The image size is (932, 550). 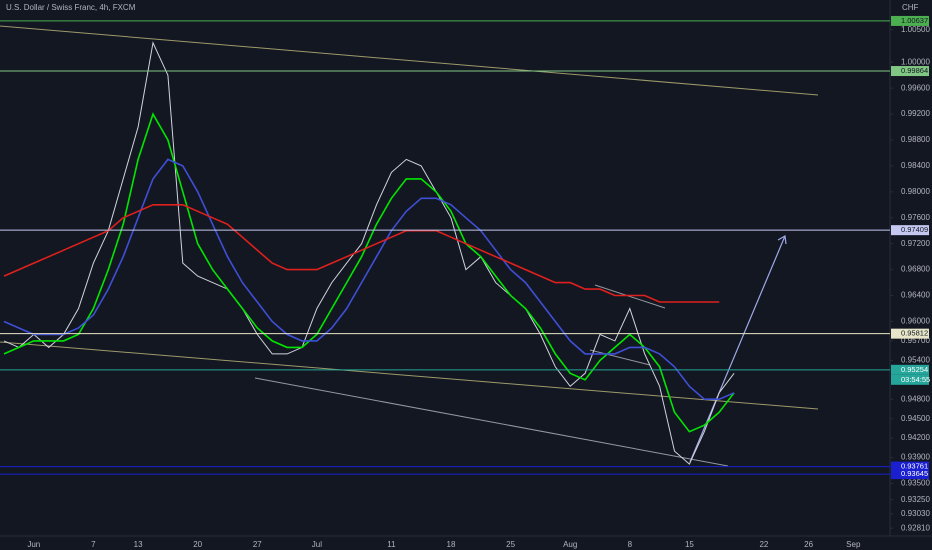 I want to click on x-tick-label: 27, so click(x=257, y=544).